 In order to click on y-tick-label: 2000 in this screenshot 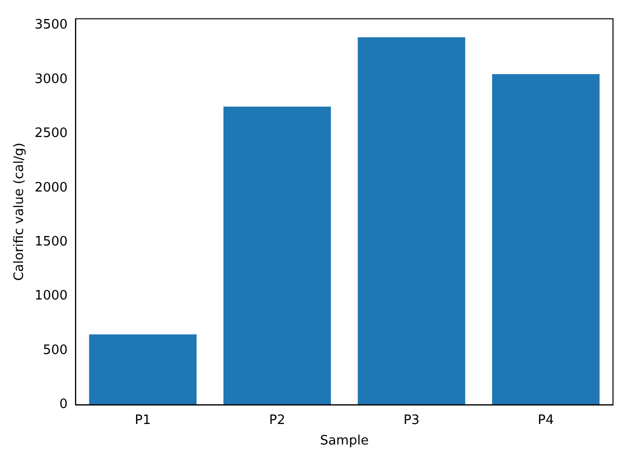, I will do `click(51, 188)`.